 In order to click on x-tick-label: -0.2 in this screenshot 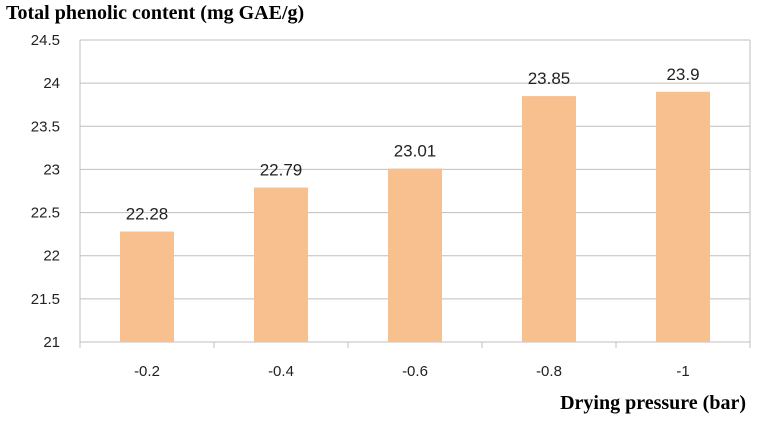, I will do `click(147, 371)`.